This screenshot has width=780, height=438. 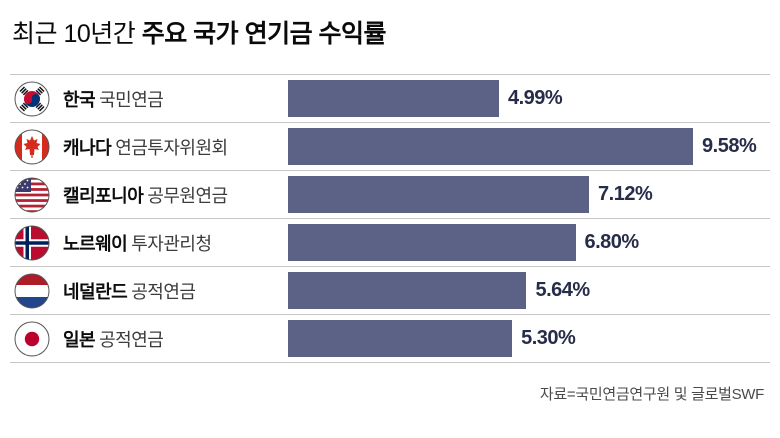 I want to click on bar-track-japan: 5.30%, so click(x=529, y=338).